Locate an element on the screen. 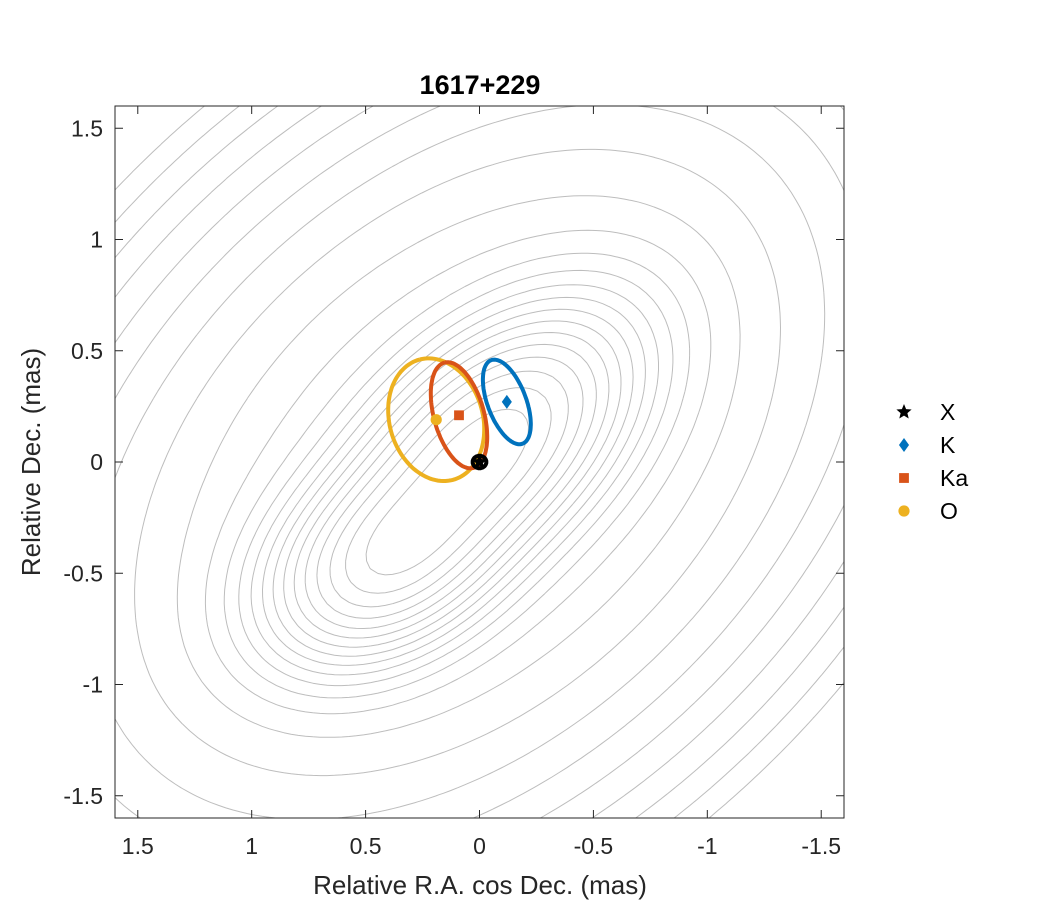  error-ellipse-o is located at coordinates (436, 419).